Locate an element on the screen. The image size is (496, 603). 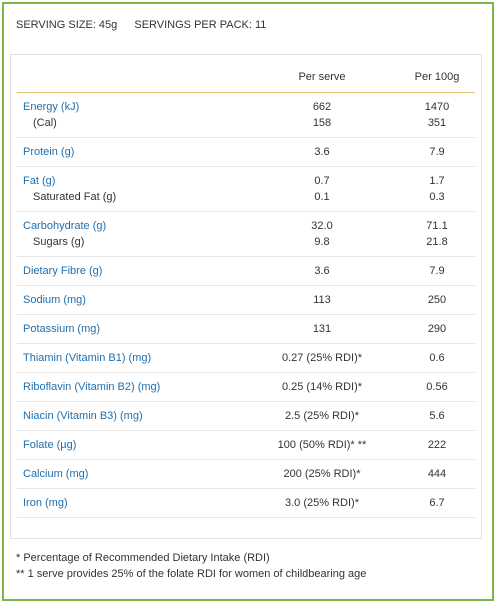
nutrient-label: Potassium (mg) is located at coordinates (62, 329).